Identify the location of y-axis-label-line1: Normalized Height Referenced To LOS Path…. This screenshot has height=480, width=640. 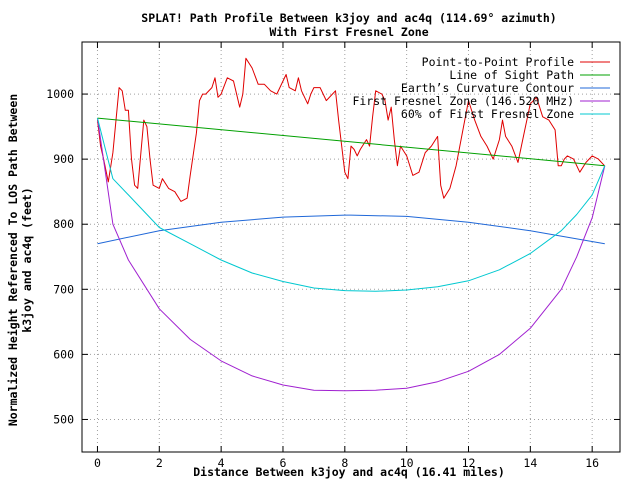
(13, 260).